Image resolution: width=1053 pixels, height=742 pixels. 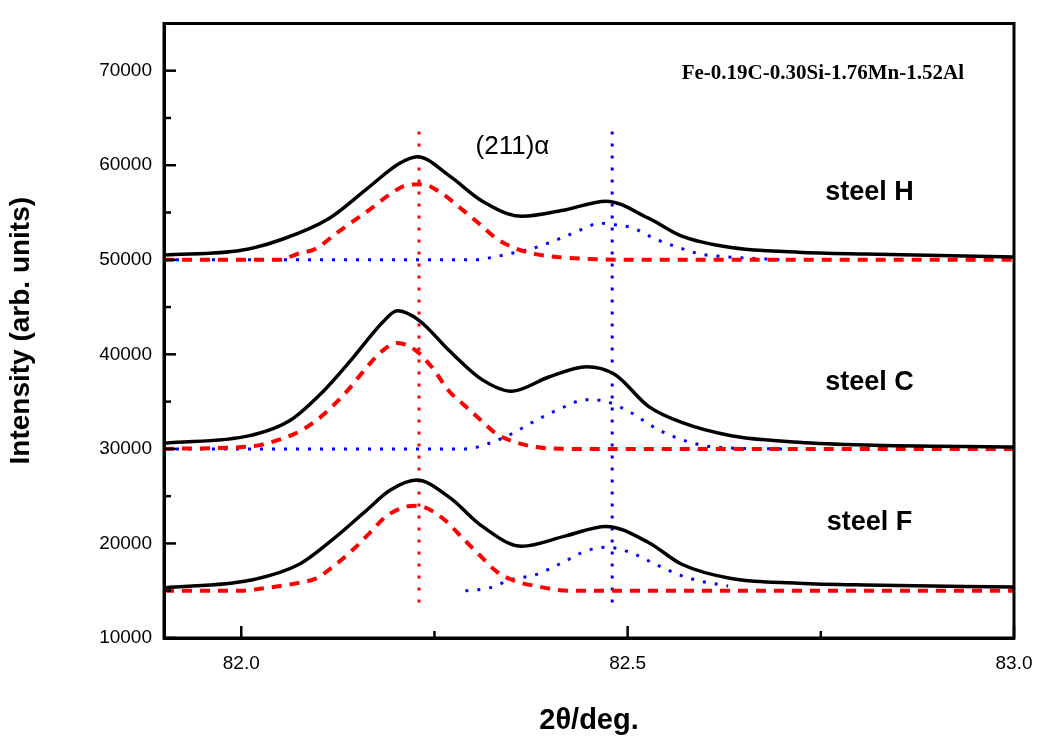 What do you see at coordinates (628, 662) in the screenshot?
I see `x-tick-label: 82.5` at bounding box center [628, 662].